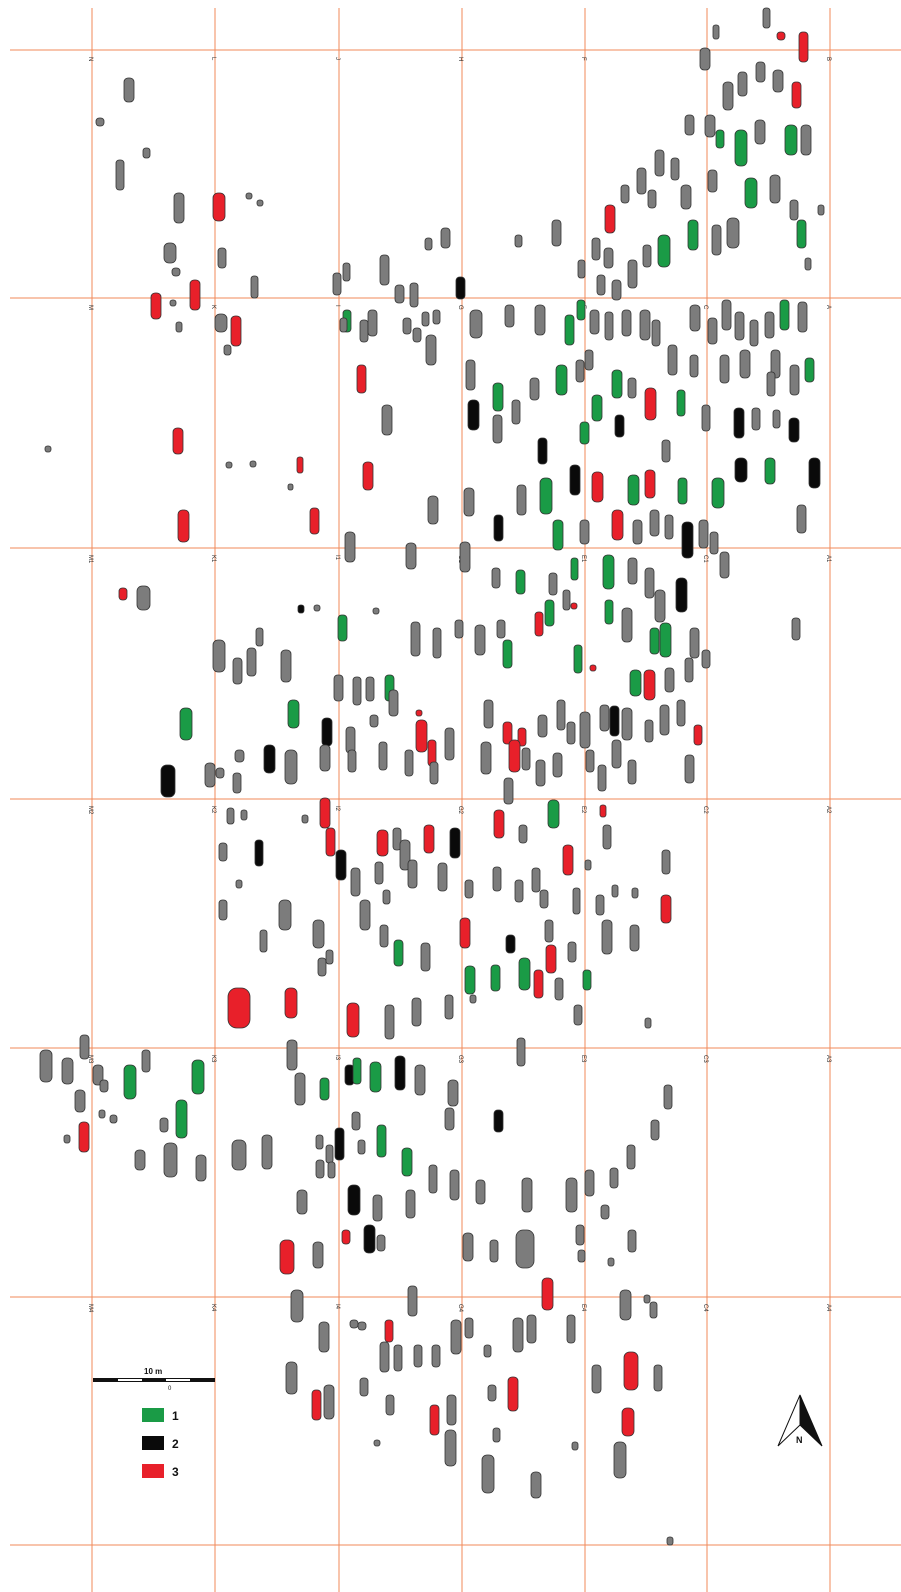 This screenshot has width=901, height=1592. What do you see at coordinates (90, 59) in the screenshot?
I see `grid-cell-label: N` at bounding box center [90, 59].